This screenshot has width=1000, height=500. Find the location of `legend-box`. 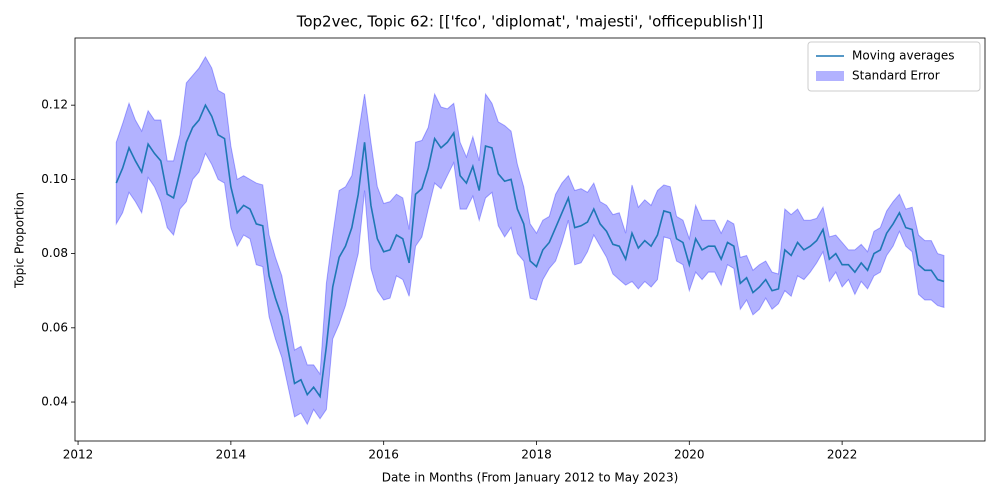

legend-box is located at coordinates (894, 66).